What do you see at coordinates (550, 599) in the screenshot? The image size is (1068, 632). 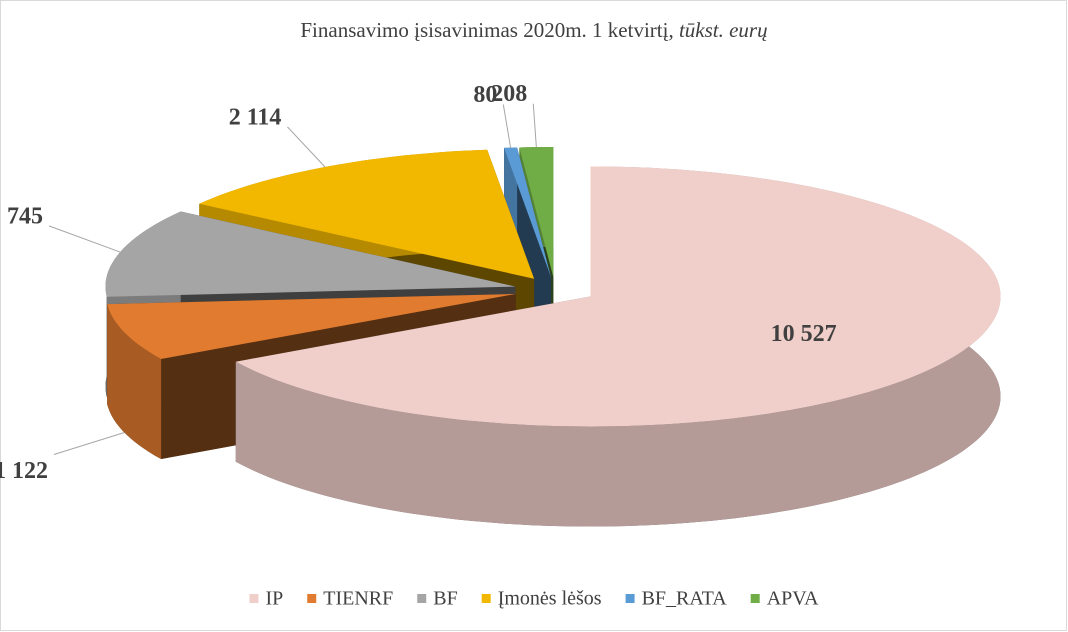 I see `legend-label: Įmonės lėšos` at bounding box center [550, 599].